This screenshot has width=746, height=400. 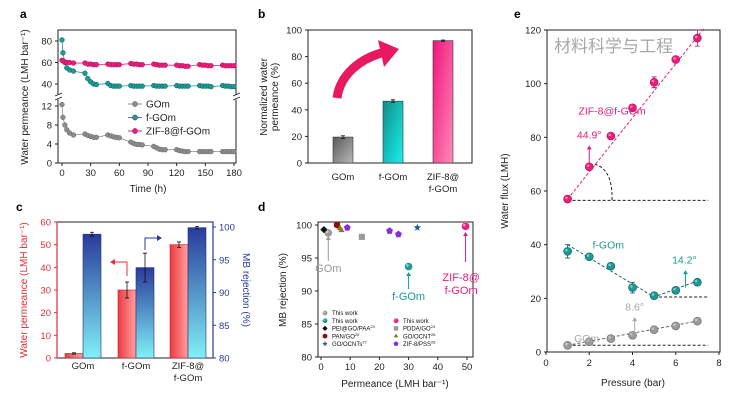 What do you see at coordinates (611, 112) in the screenshot?
I see `series-label: ZIF-8@f-GOm` at bounding box center [611, 112].